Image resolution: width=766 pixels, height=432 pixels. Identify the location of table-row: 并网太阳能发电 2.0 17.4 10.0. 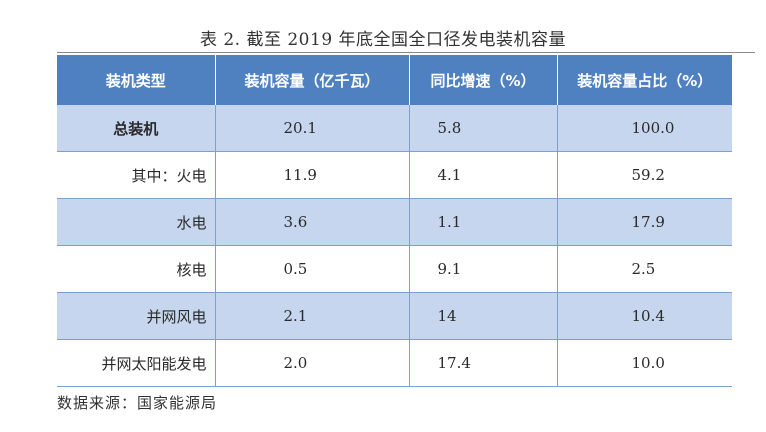
(394, 363).